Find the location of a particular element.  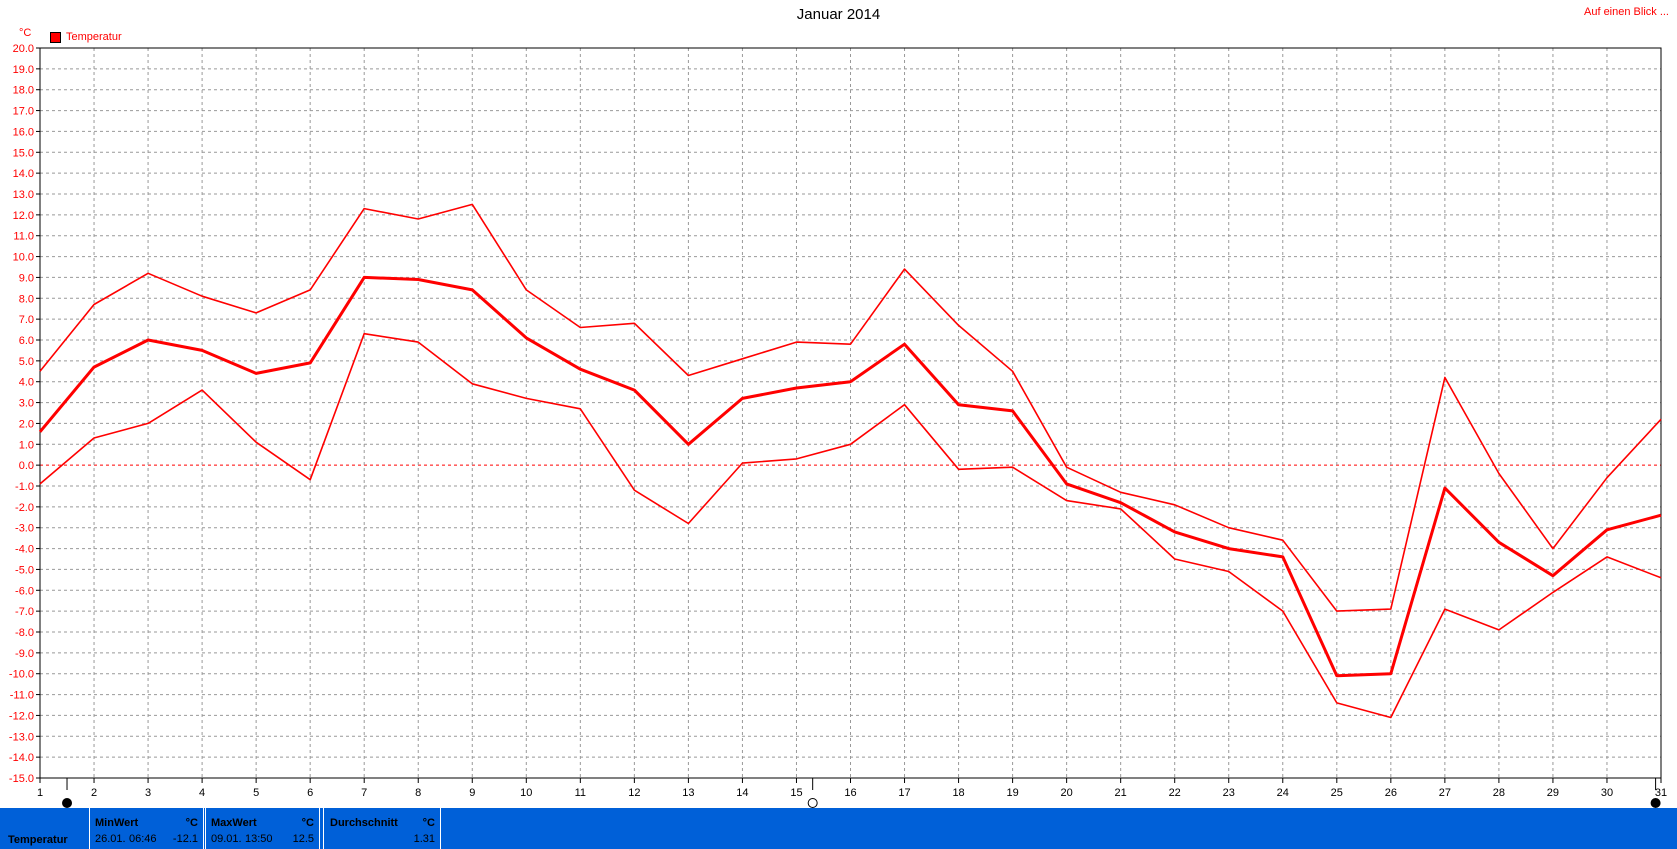

y-tick-label: 0.0 is located at coordinates (26, 466).